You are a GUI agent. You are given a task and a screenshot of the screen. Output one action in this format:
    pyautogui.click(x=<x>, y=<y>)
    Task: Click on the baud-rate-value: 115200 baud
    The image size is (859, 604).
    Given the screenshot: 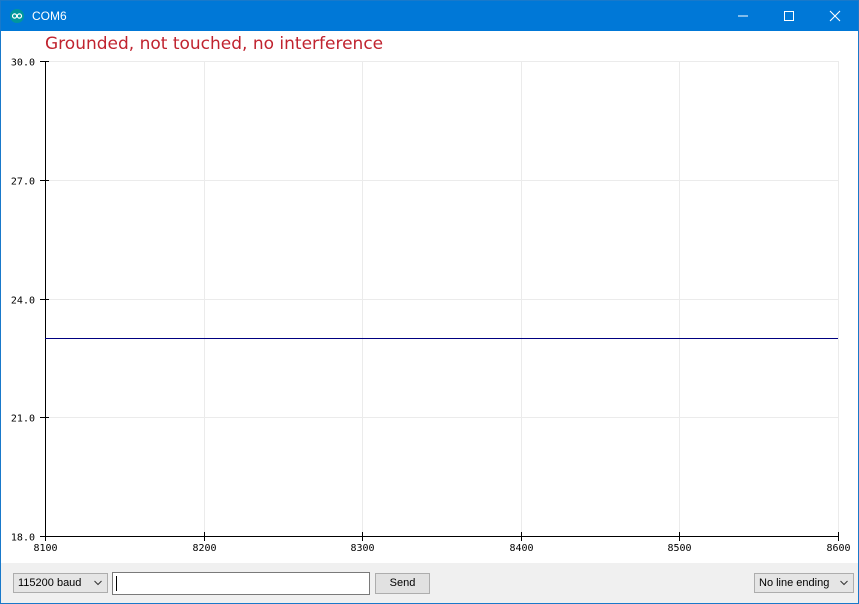 What is the action you would take?
    pyautogui.click(x=50, y=583)
    